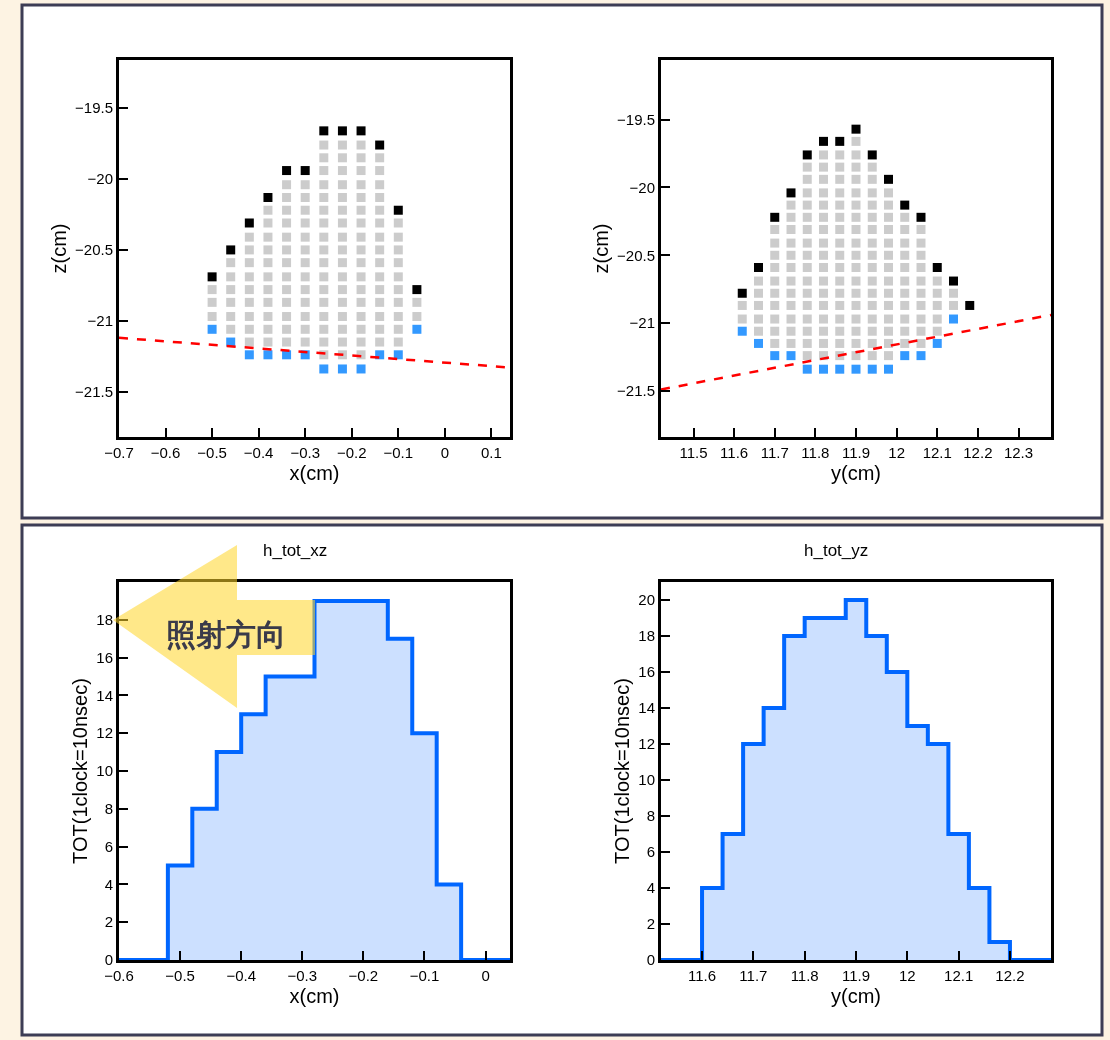 The height and width of the screenshot is (1040, 1110). I want to click on x-tick-label: 11.6, so click(734, 452).